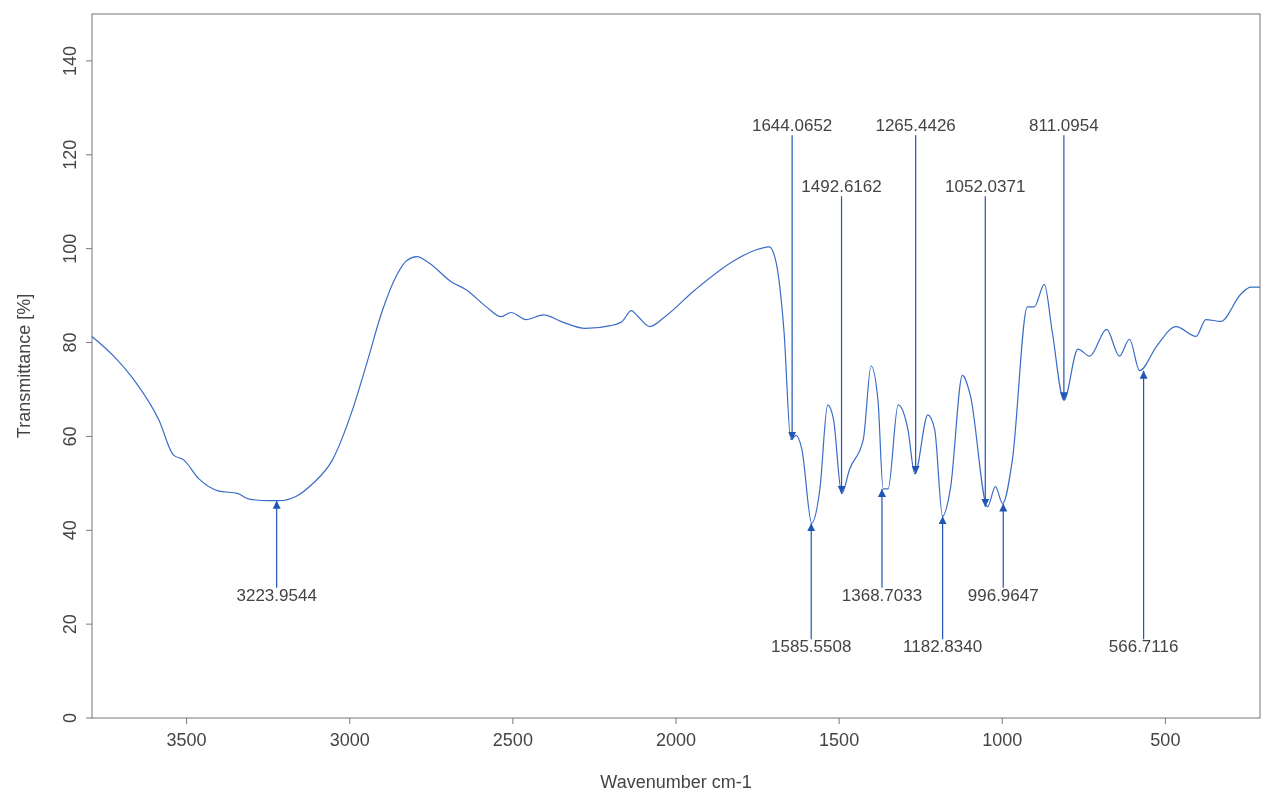  What do you see at coordinates (839, 740) in the screenshot?
I see `x-tick-label: 1500` at bounding box center [839, 740].